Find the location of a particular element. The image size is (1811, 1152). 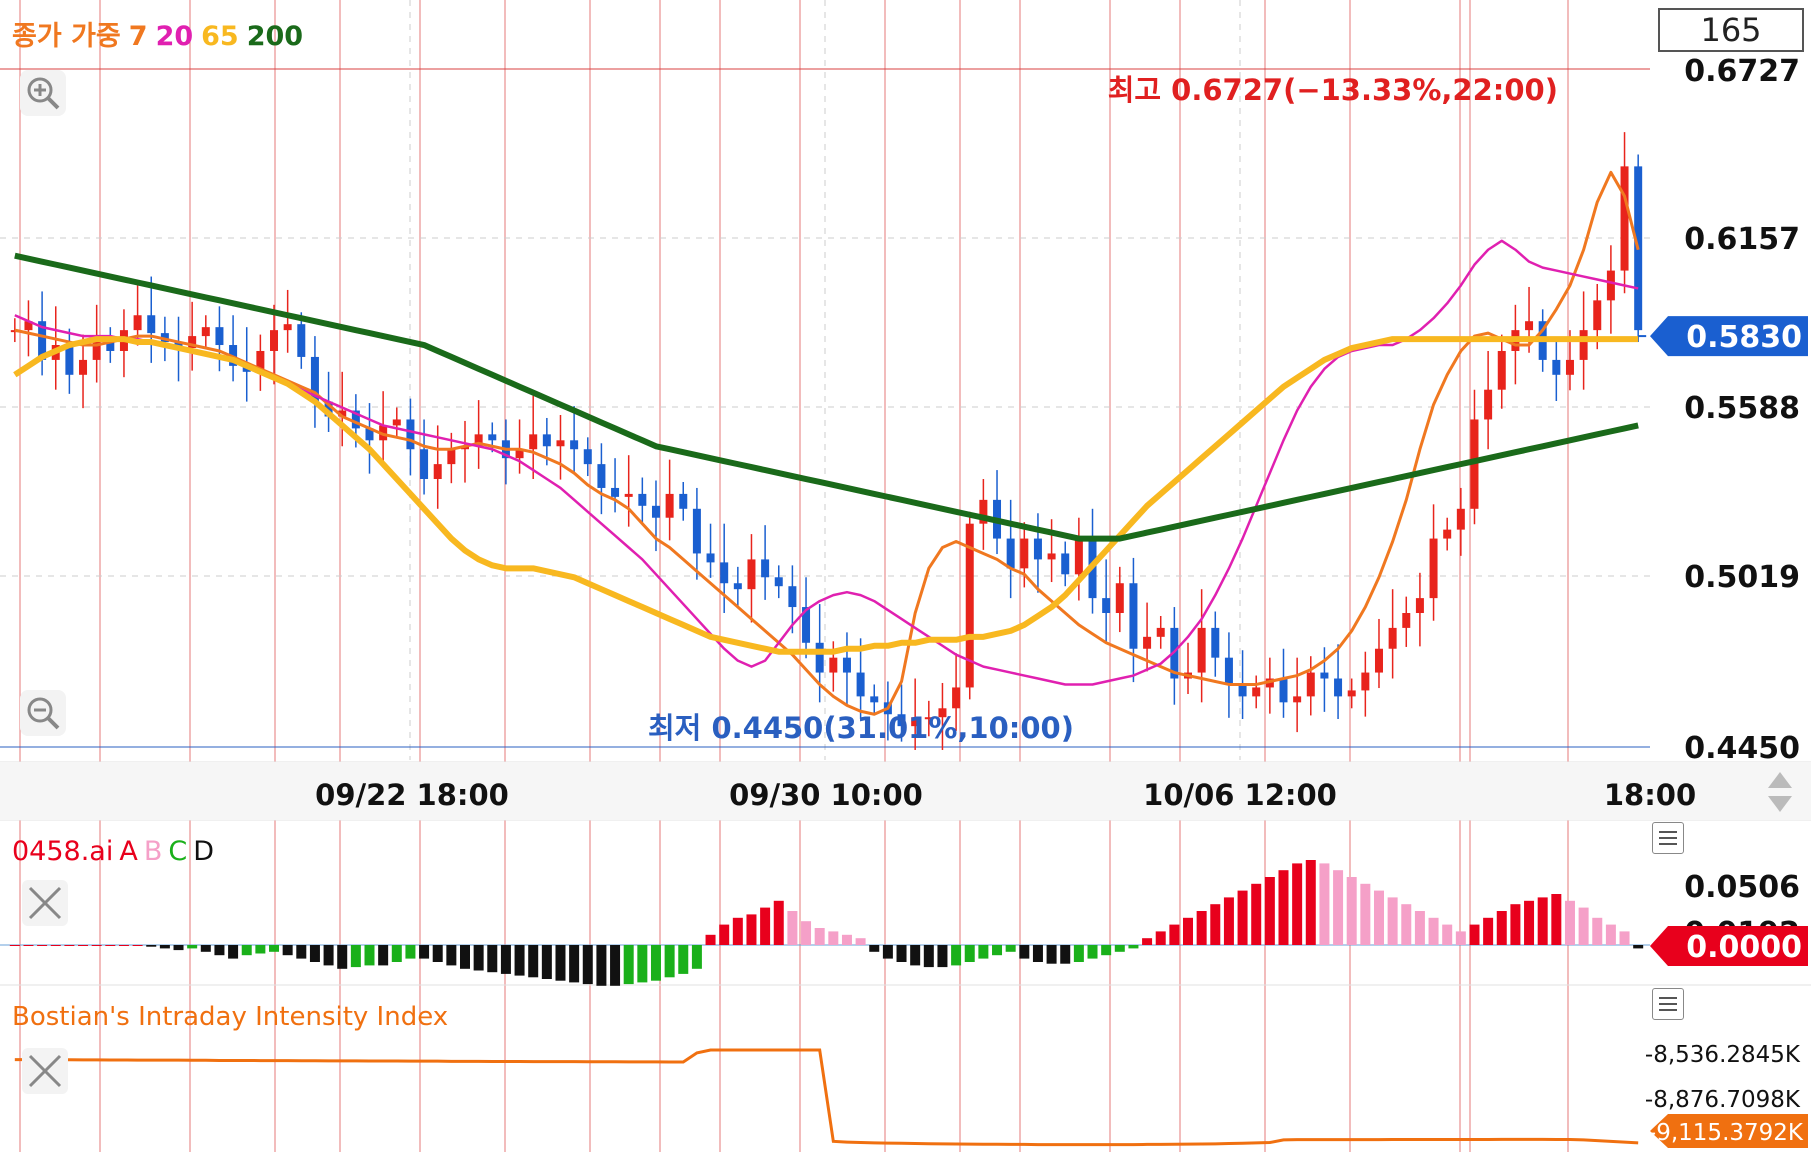

indicator2-title: Bostian's Intraday Intensity Index is located at coordinates (230, 1017).